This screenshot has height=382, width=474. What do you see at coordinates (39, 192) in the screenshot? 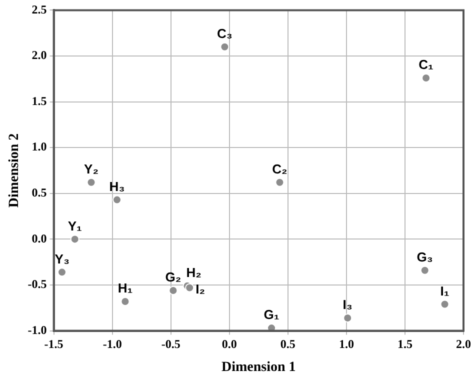
I see `y-tick-label: 0.5` at bounding box center [39, 192].